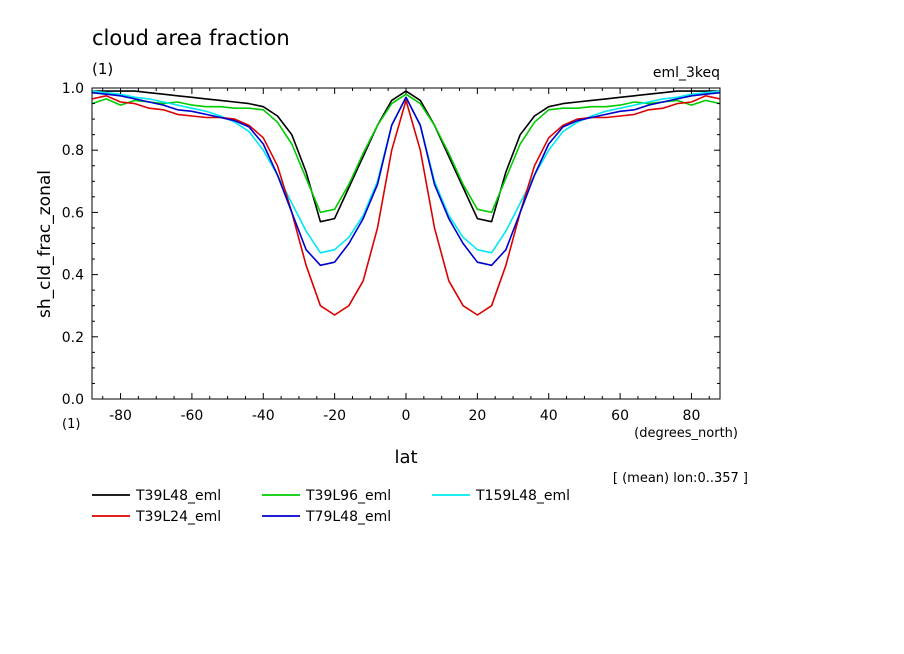 This screenshot has width=904, height=654. I want to click on legend-label: T79L48_eml, so click(348, 517).